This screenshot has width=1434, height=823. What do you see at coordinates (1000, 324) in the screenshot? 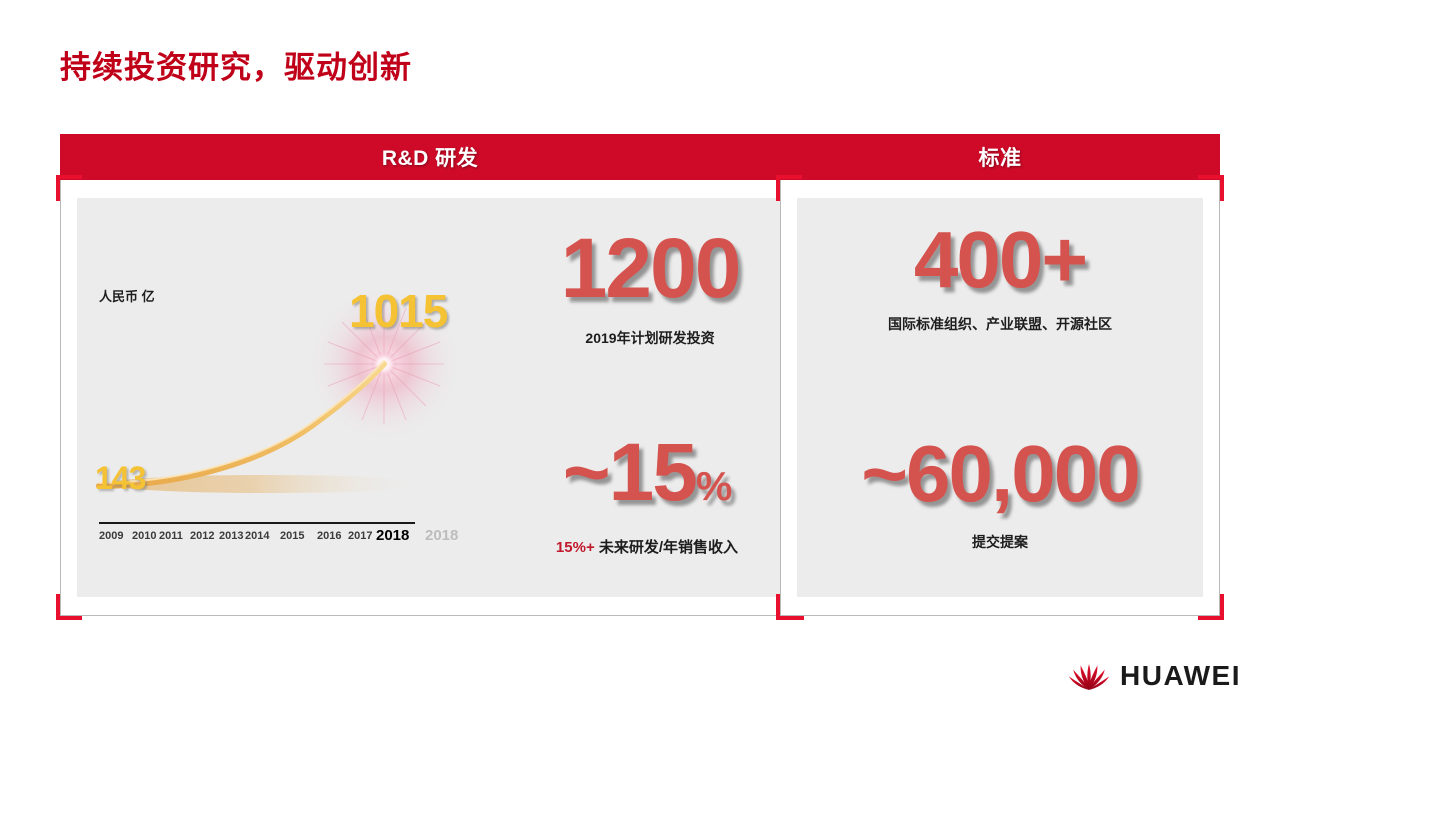
I see `stat-standards-orgs-caption: 国际标准组织、产业联盟、开源社区` at bounding box center [1000, 324].